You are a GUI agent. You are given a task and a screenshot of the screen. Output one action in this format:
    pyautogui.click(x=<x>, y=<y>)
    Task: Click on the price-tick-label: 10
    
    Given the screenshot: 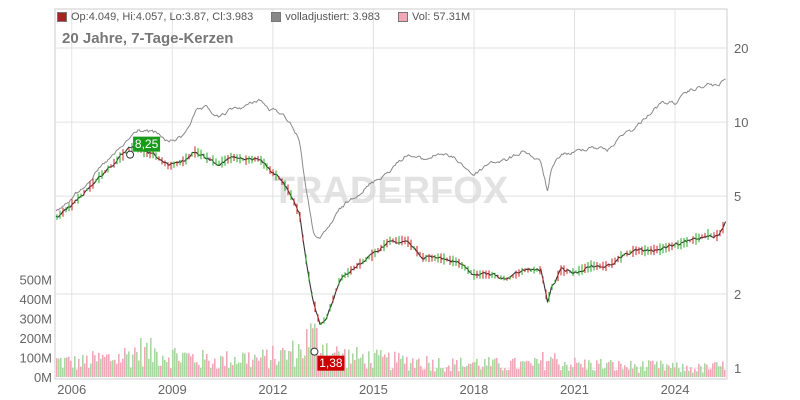 What is the action you would take?
    pyautogui.click(x=741, y=122)
    